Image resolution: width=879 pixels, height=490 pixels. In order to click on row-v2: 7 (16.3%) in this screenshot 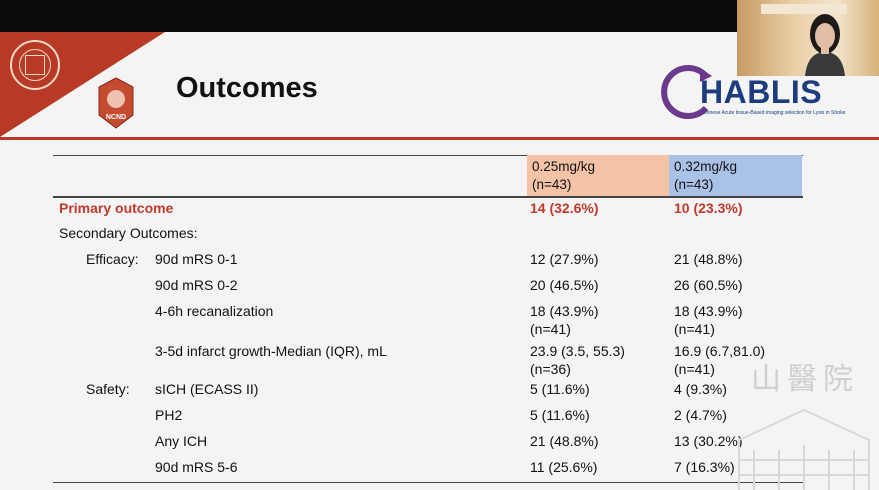, I will do `click(704, 467)`.